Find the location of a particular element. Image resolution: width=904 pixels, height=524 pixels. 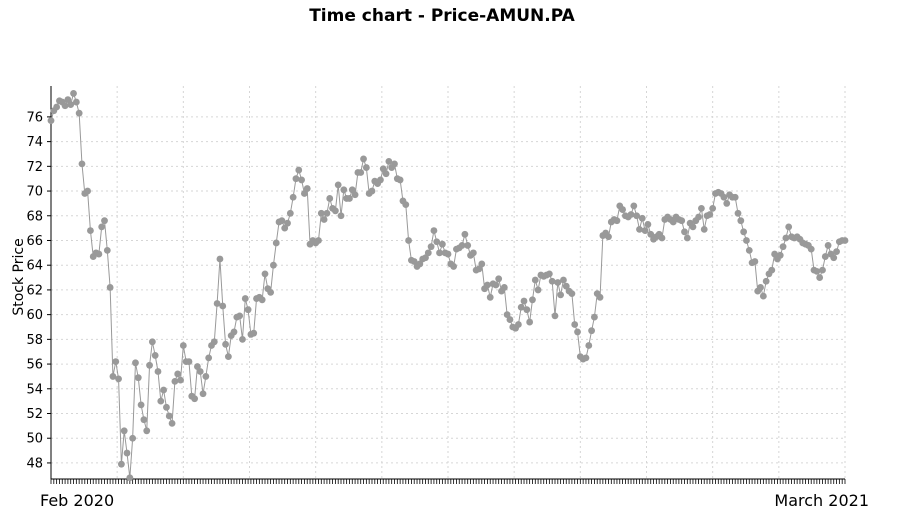

x-start-label: Feb 2020 is located at coordinates (77, 500).